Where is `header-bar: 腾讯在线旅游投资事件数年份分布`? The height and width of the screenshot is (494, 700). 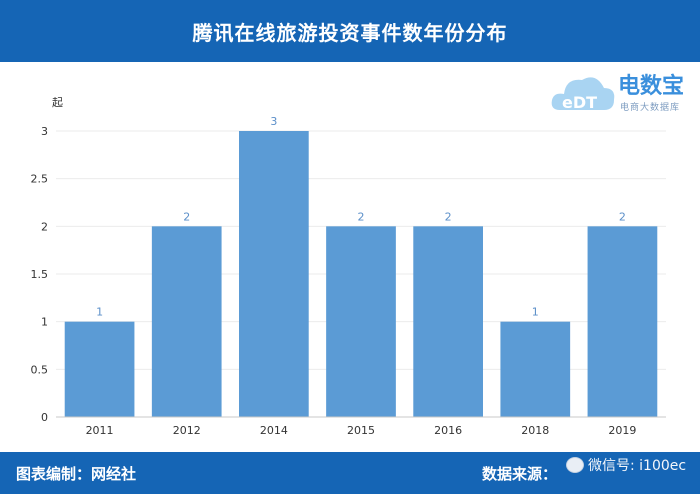
header-bar: 腾讯在线旅游投资事件数年份分布 is located at coordinates (350, 31).